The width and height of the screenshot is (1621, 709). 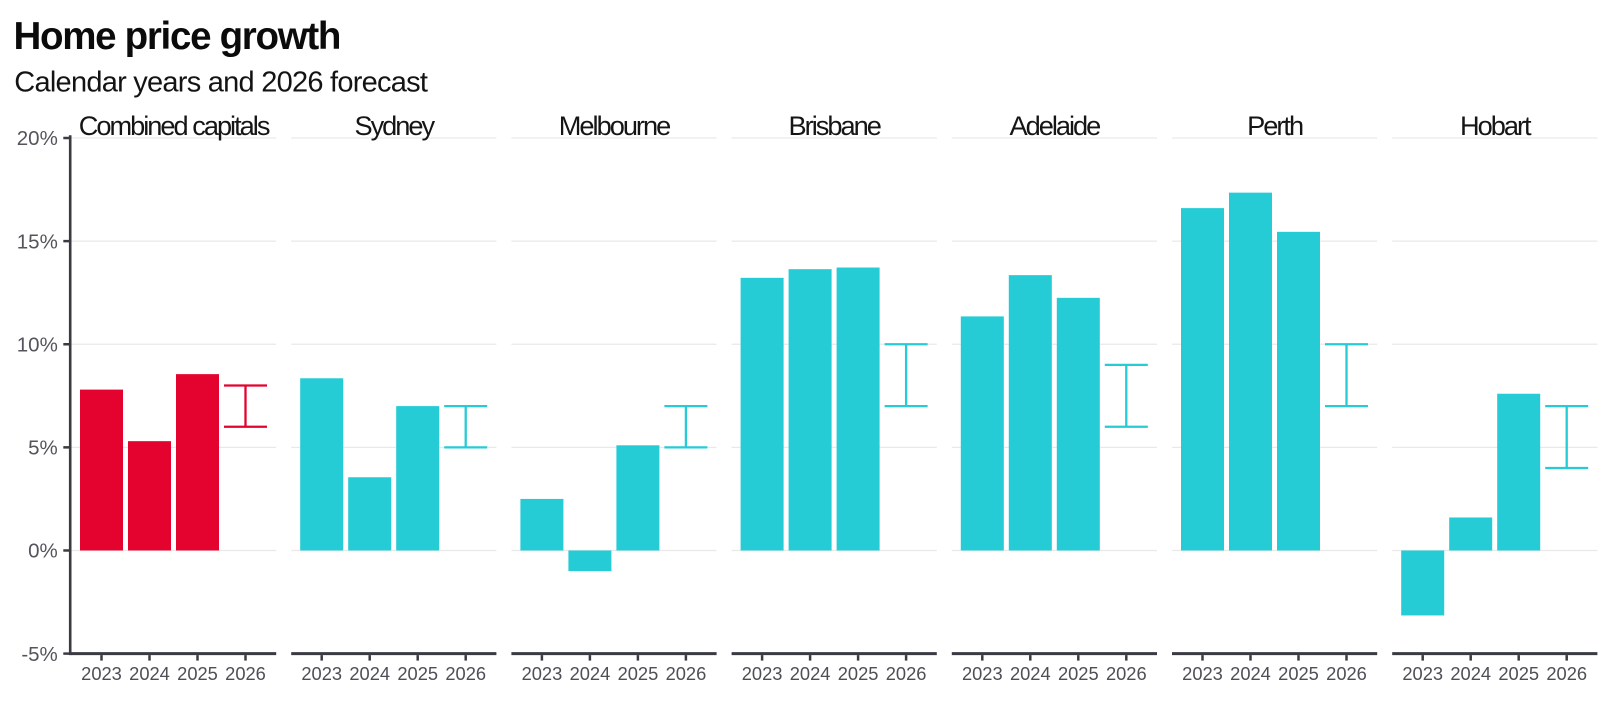 What do you see at coordinates (43, 448) in the screenshot?
I see `svg-text: 5%` at bounding box center [43, 448].